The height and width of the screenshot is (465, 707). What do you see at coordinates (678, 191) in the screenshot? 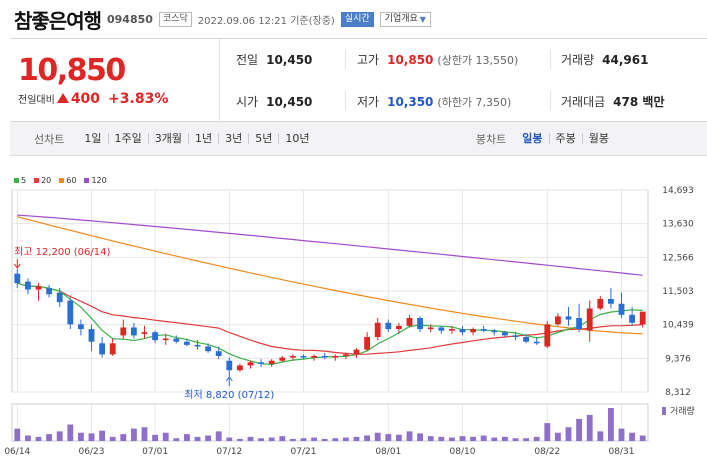
I see `y-tick-label: 14,693` at bounding box center [678, 191].